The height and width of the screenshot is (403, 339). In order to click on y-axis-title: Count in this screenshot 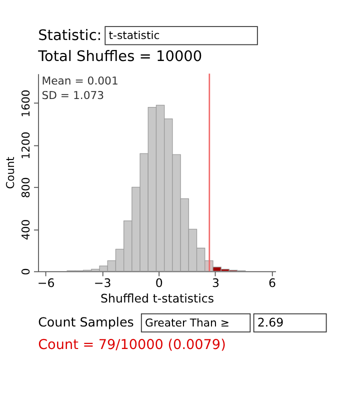, I will do `click(11, 173)`.